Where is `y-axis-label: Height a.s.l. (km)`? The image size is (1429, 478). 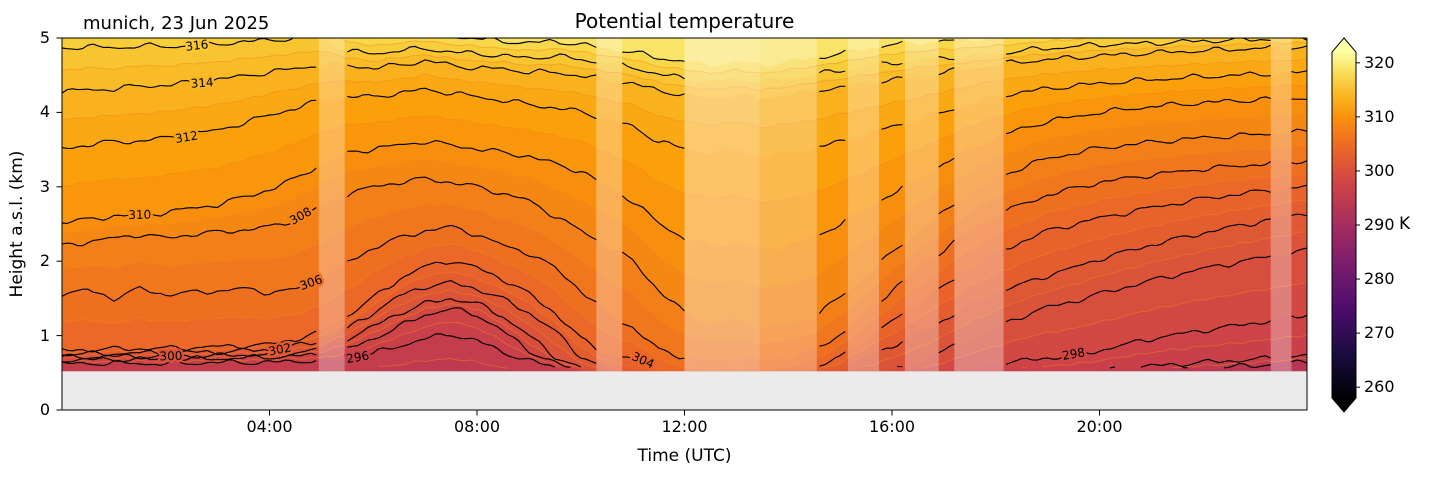
y-axis-label: Height a.s.l. (km) is located at coordinates (17, 224).